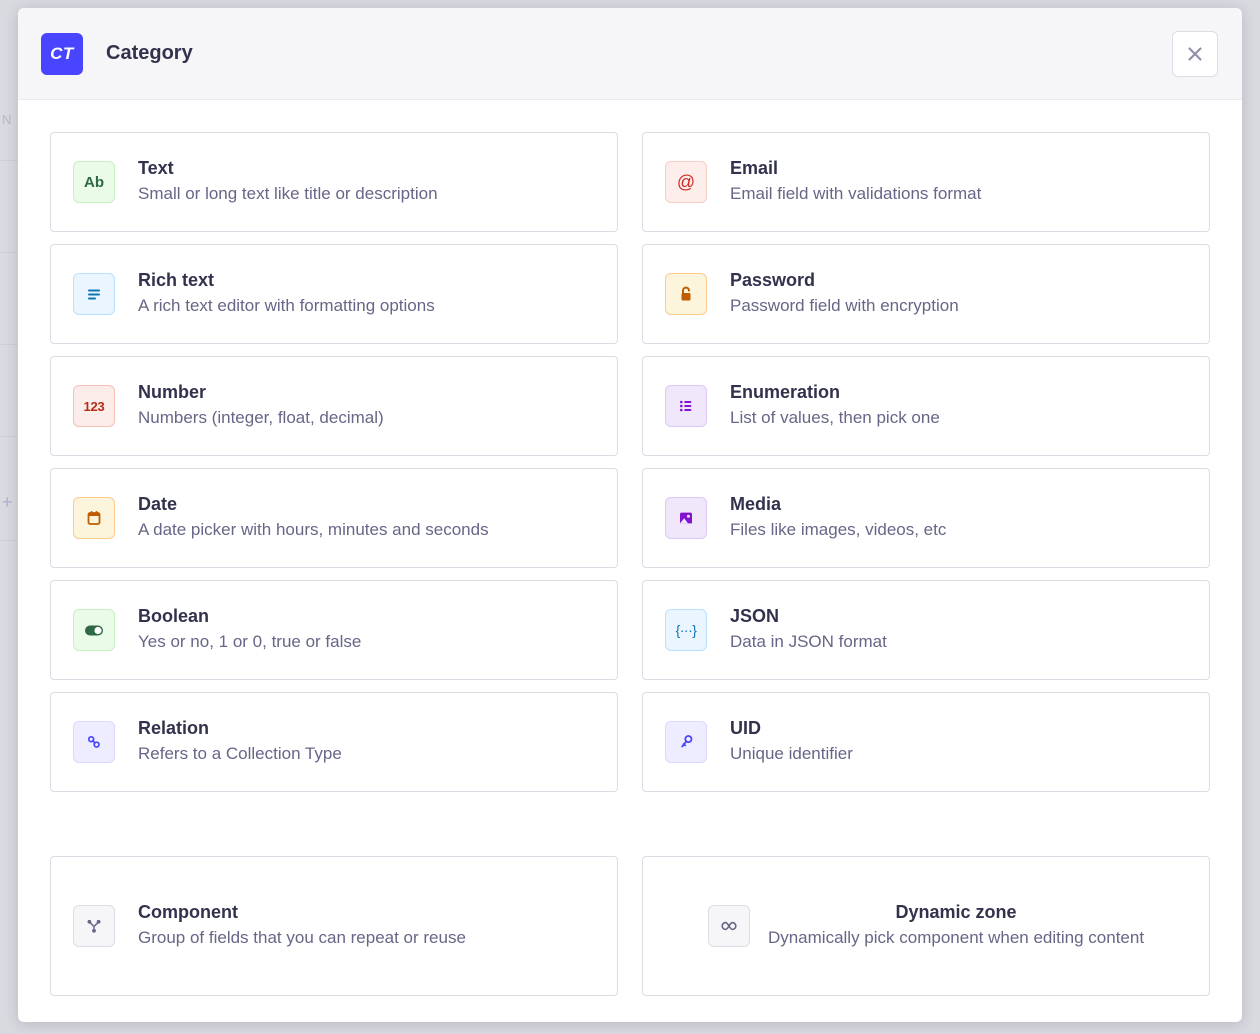  What do you see at coordinates (7, 502) in the screenshot?
I see `backdrop-ghost-plus: +` at bounding box center [7, 502].